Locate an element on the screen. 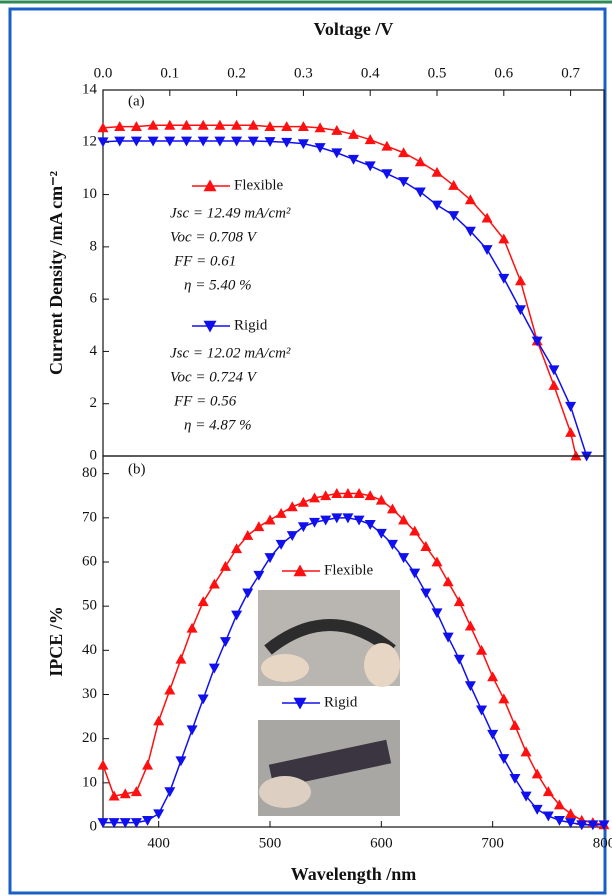 The height and width of the screenshot is (896, 612). panel-label: (b) is located at coordinates (137, 469).